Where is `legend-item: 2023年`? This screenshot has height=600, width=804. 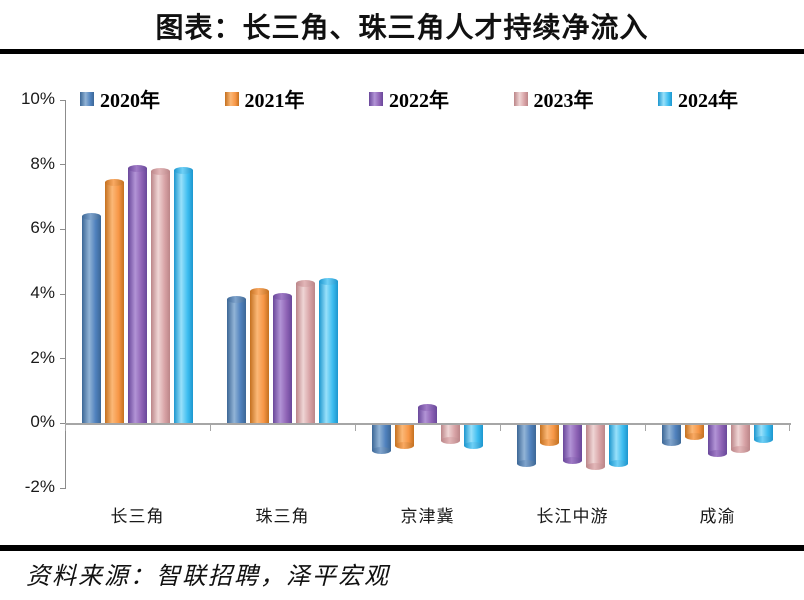 legend-item: 2023年 is located at coordinates (553, 98).